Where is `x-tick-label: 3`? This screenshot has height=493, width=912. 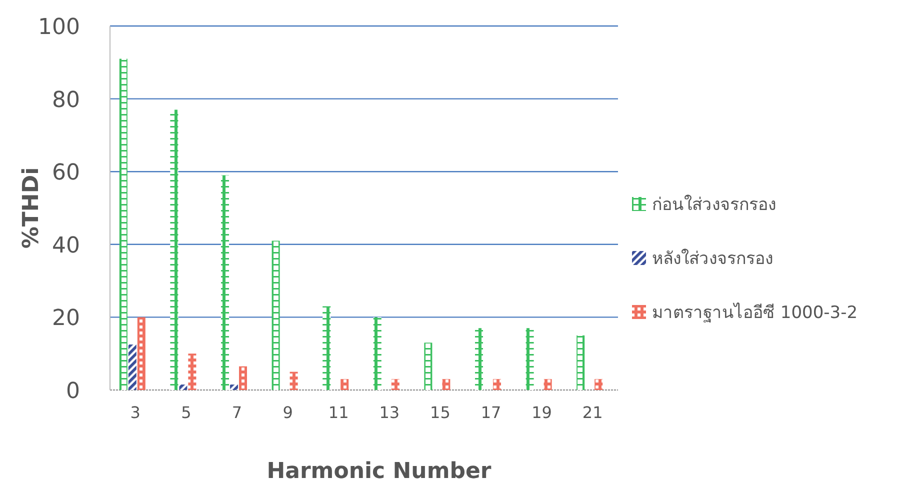
x-tick-label: 3 is located at coordinates (135, 412).